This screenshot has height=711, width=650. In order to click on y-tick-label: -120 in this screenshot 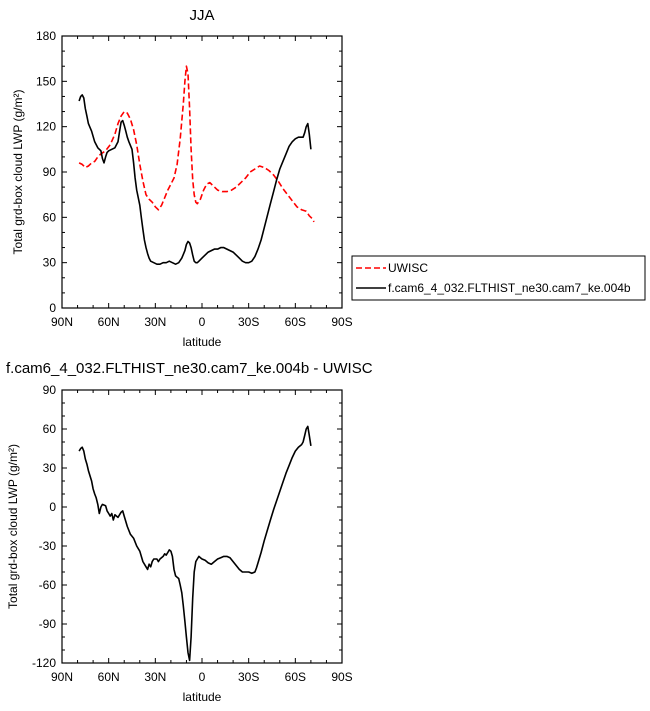, I will do `click(44, 663)`.